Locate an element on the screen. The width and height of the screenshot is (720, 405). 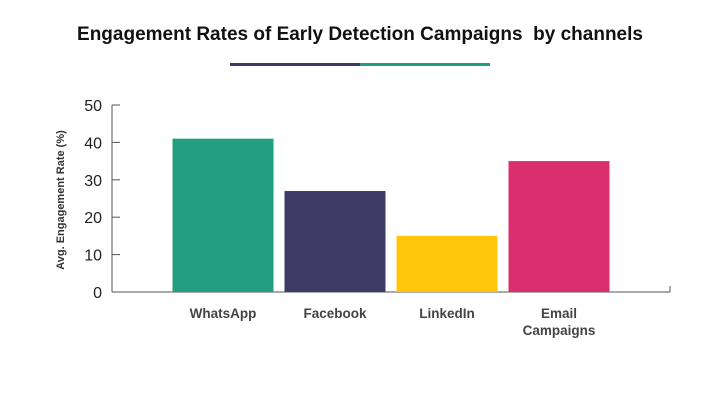
x-tick-label: WhatsApp is located at coordinates (223, 313).